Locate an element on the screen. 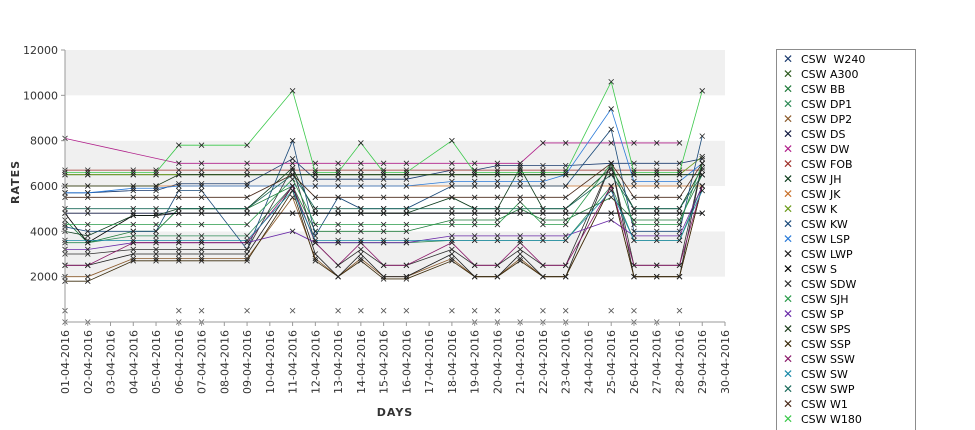  legend-item: ✕ CSW K is located at coordinates (809, 209).